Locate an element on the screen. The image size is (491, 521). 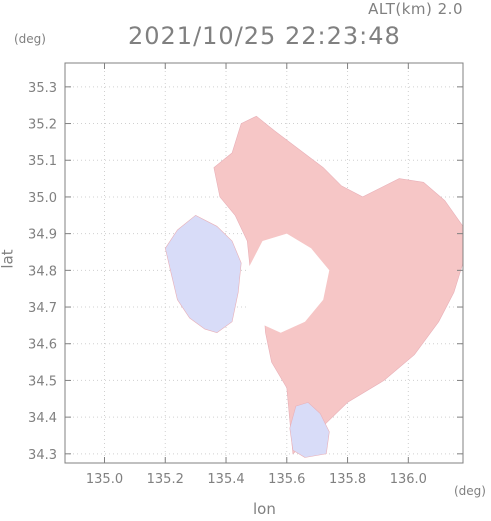
echo-region-no-echo is located at coordinates (287, 283).